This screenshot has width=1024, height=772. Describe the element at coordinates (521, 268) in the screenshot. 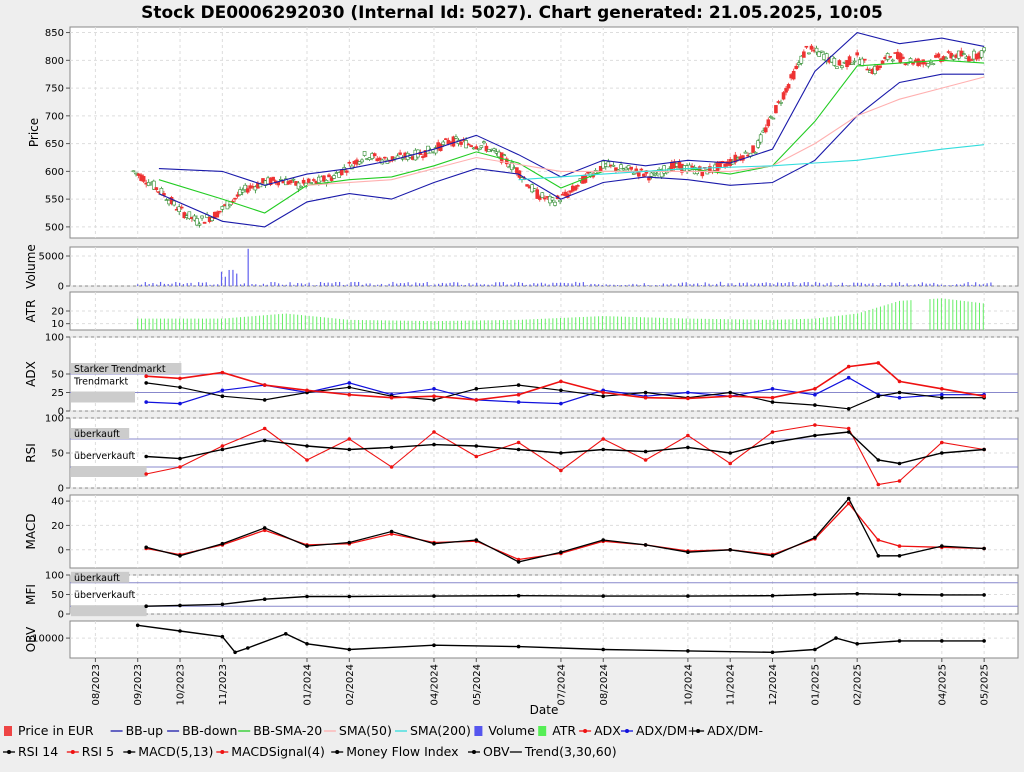

I see `panel-volume: 5000 0 Volume` at that location.